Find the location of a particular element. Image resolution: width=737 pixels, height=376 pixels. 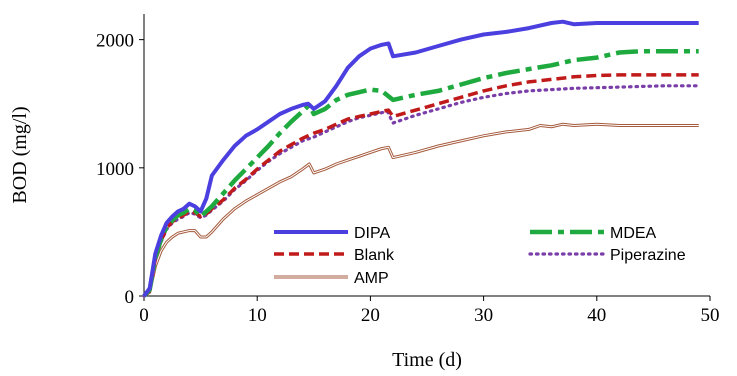

legend-item-blank: Blank is located at coordinates (334, 255).